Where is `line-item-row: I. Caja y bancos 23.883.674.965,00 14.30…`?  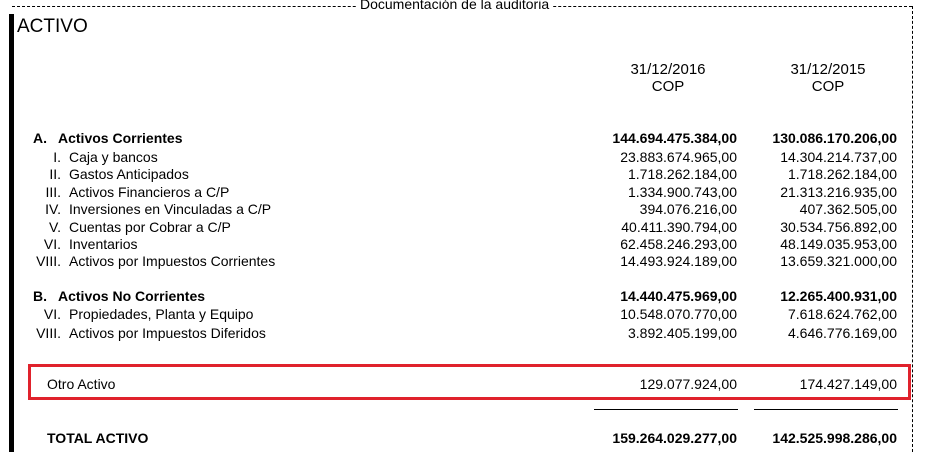 line-item-row: I. Caja y bancos 23.883.674.965,00 14.30… is located at coordinates (470, 157).